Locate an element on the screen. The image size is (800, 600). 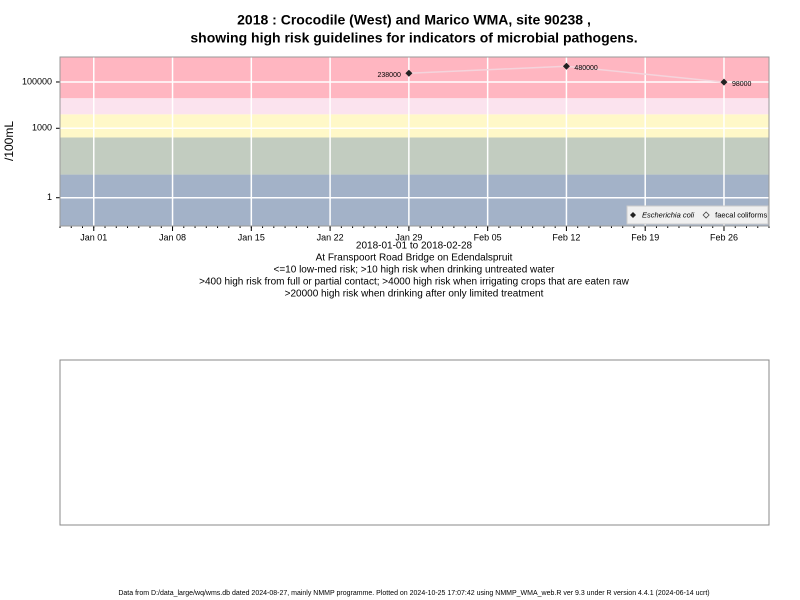
x-tick-label: Jan 15 is located at coordinates (251, 237).